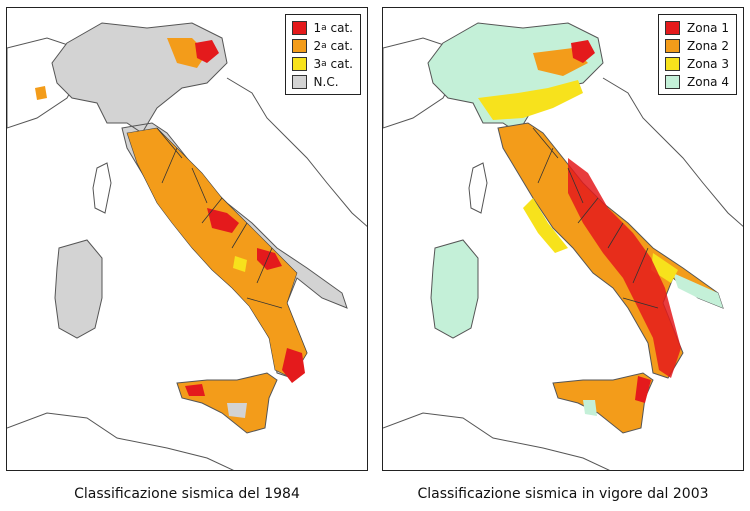  What do you see at coordinates (299, 28) in the screenshot?
I see `legend-swatch-cat1` at bounding box center [299, 28].